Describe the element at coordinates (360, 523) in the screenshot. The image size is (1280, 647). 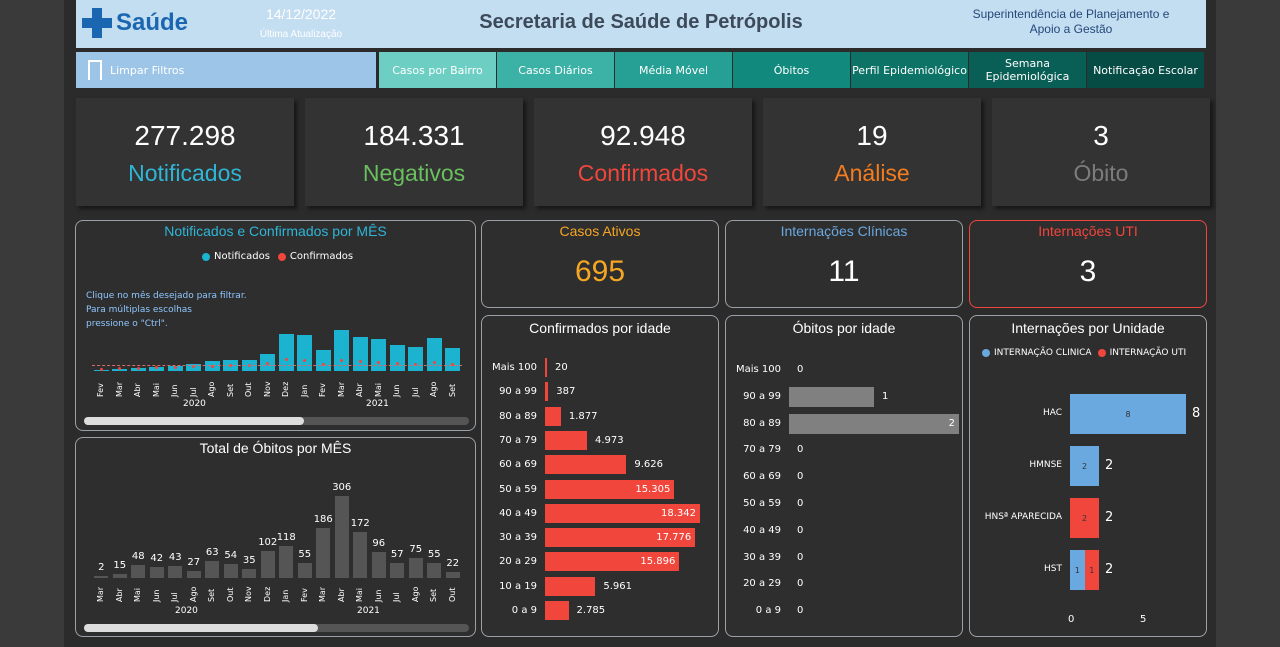
I see `death-bar-value: 172` at that location.